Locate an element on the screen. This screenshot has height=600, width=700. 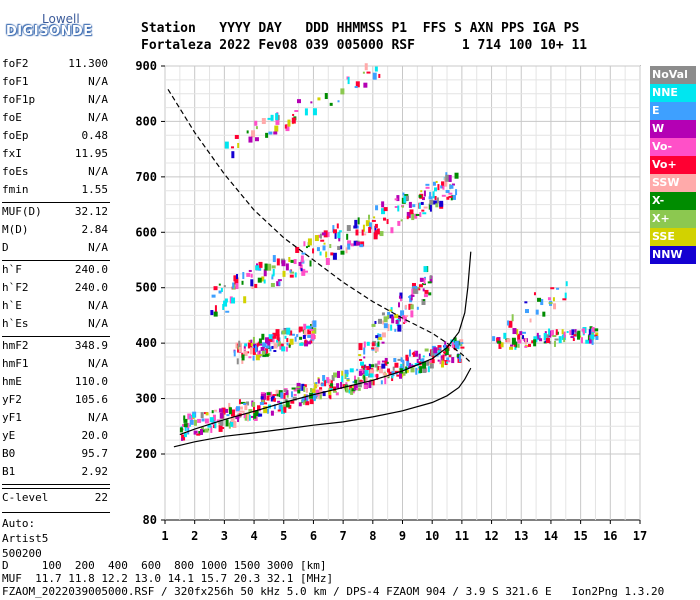
param-row-hme: hmE 110.0 is located at coordinates (55, 384).